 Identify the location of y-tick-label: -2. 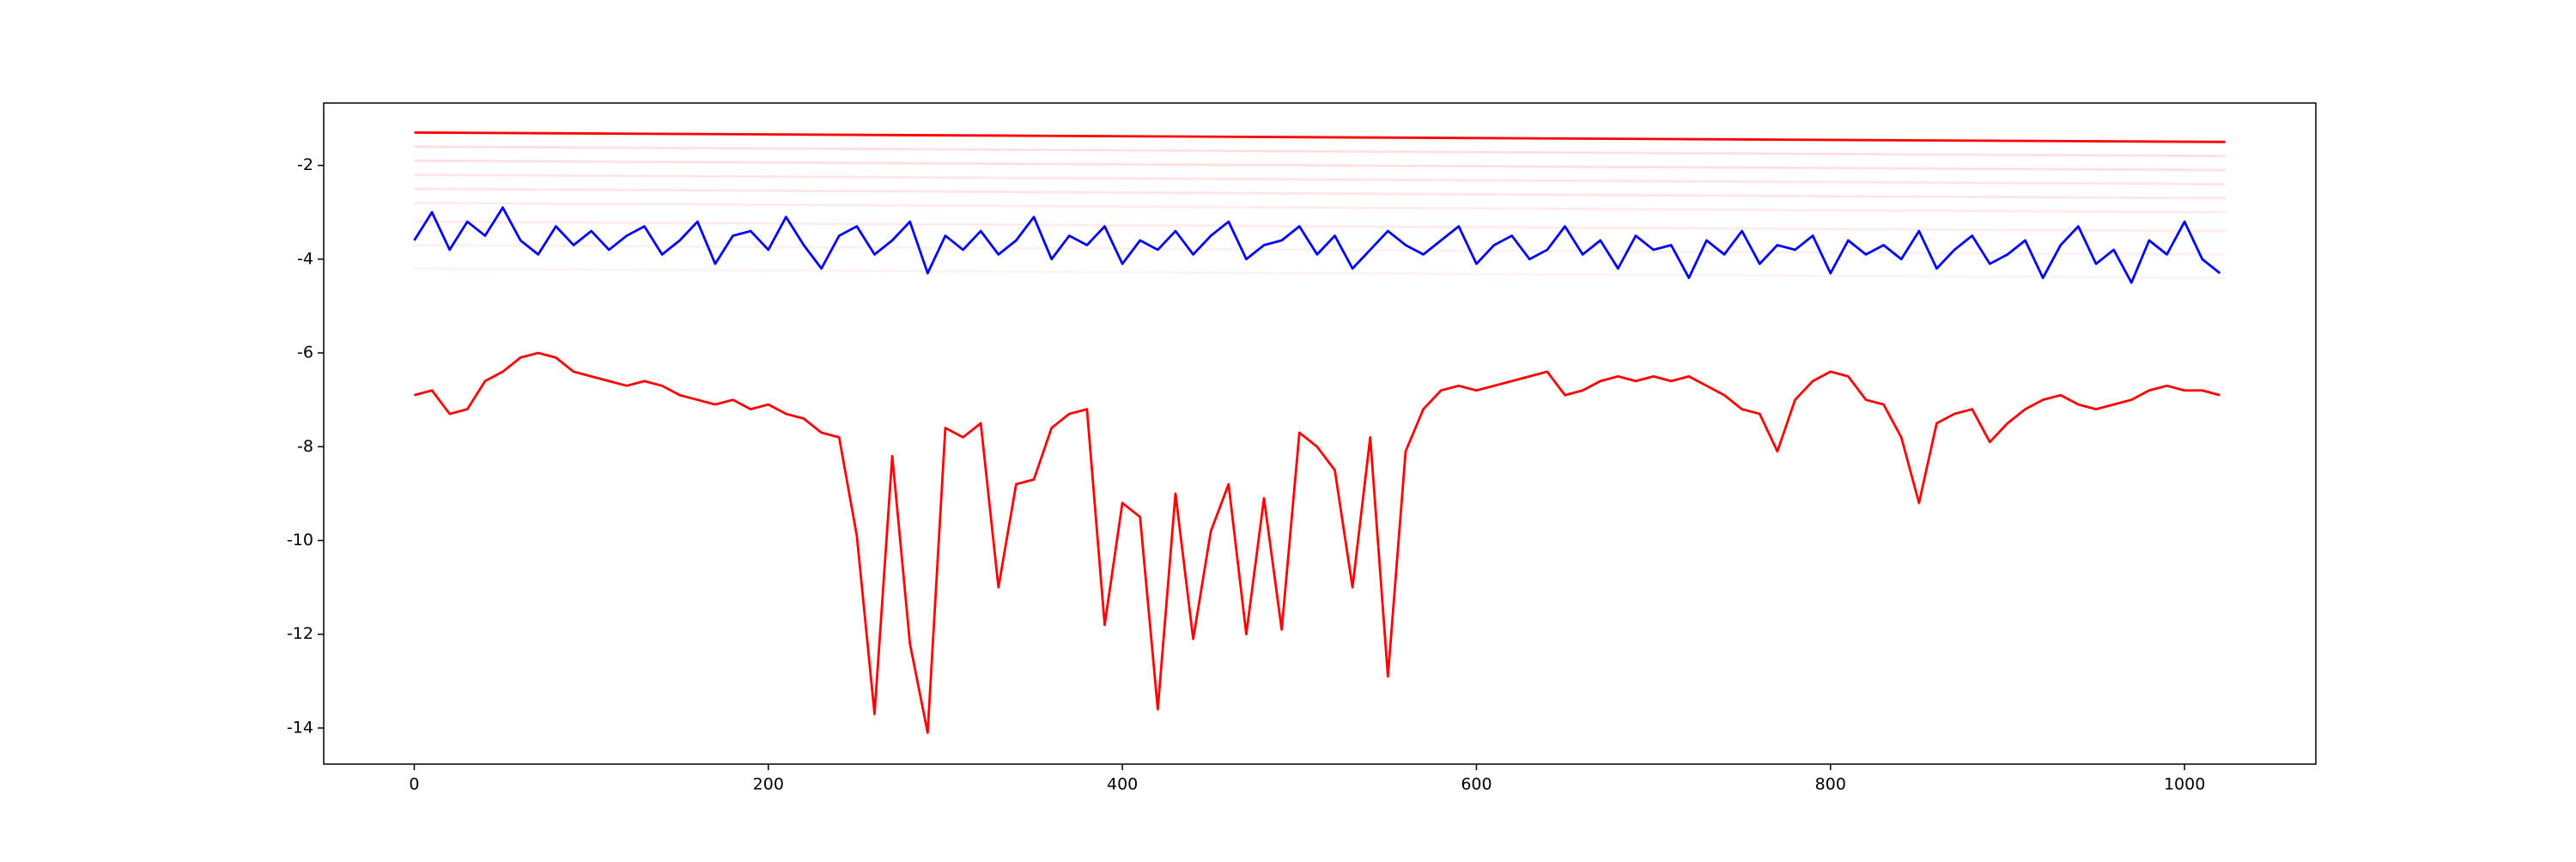
(305, 164).